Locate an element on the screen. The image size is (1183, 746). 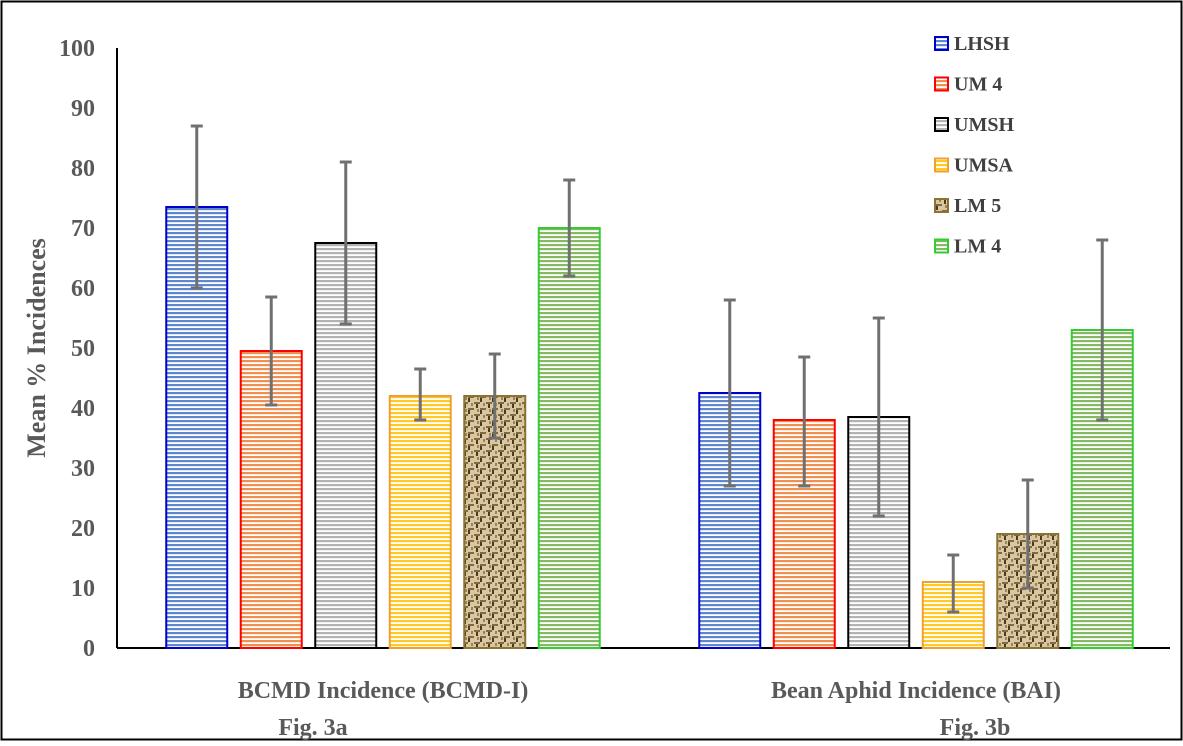
y-tick-label: 80 is located at coordinates (83, 169).